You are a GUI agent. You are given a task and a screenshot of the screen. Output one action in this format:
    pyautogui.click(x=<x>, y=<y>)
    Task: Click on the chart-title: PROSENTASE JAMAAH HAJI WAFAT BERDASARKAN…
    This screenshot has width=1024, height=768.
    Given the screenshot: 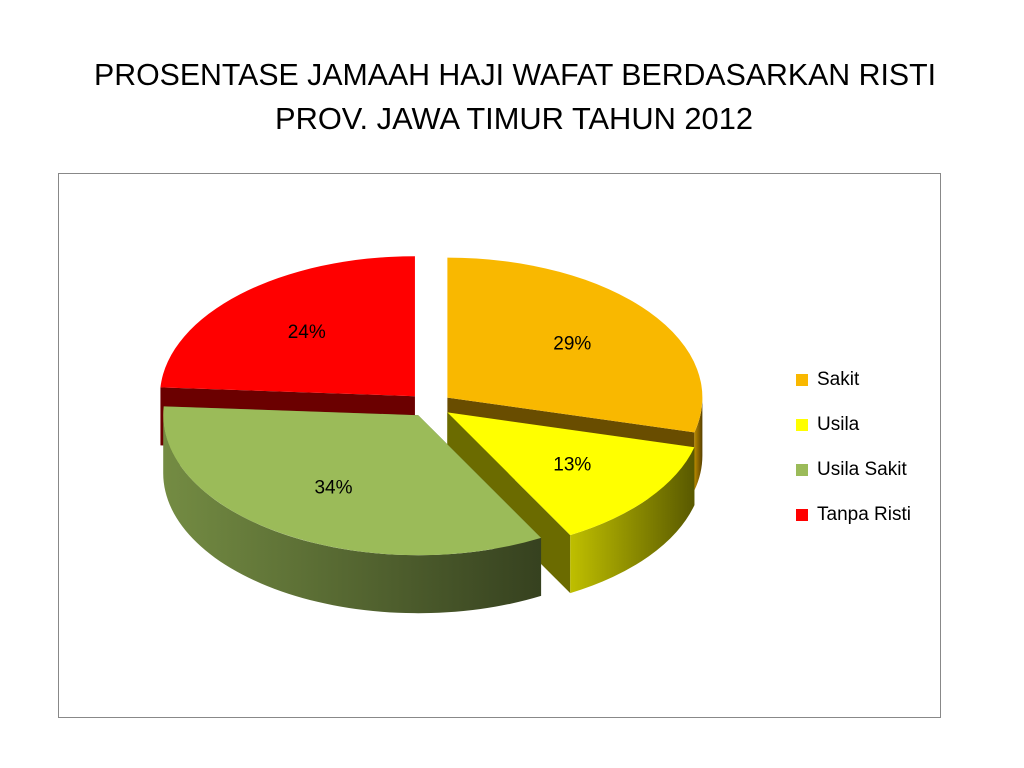 What is the action you would take?
    pyautogui.click(x=515, y=74)
    